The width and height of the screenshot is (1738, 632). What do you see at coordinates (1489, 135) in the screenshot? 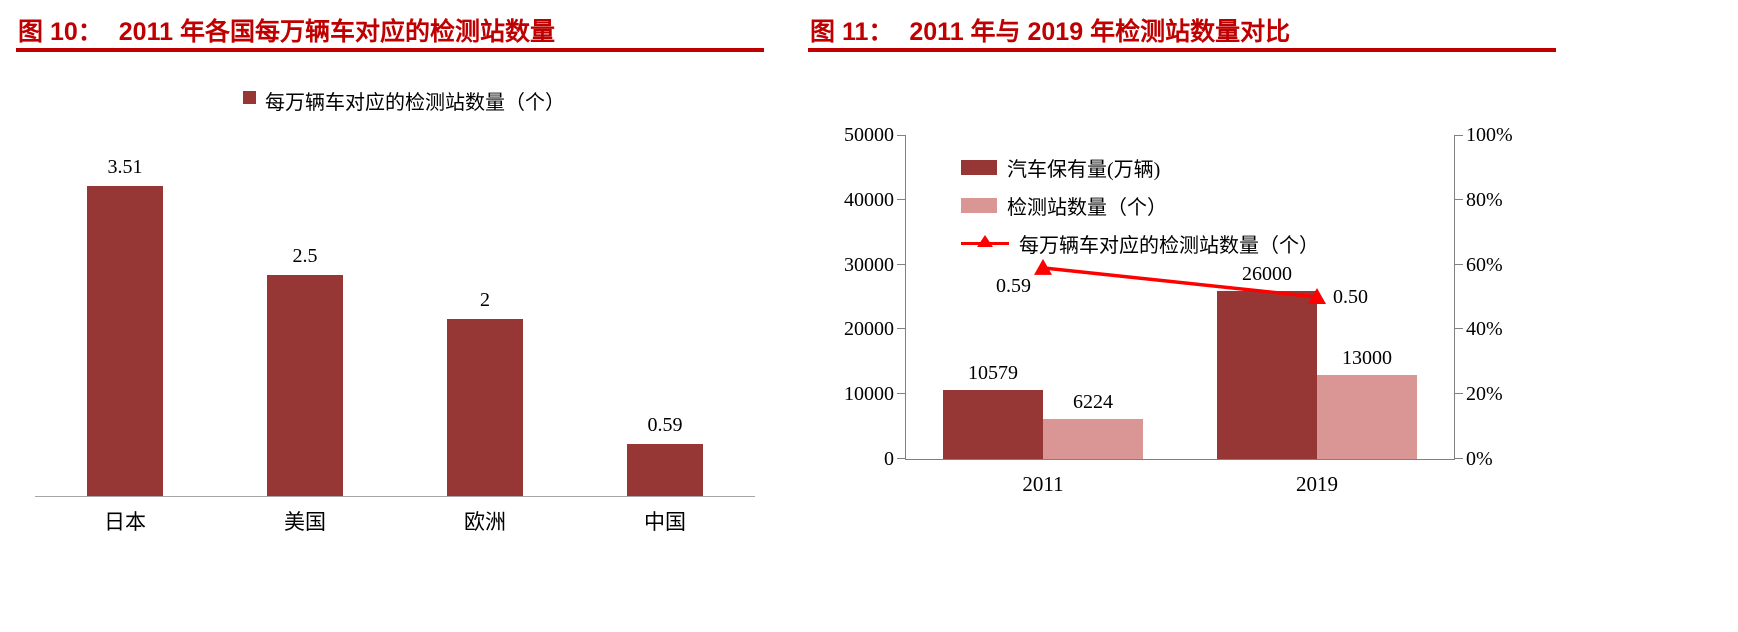
I see `right-axis-tick-label: 100%` at bounding box center [1489, 135].